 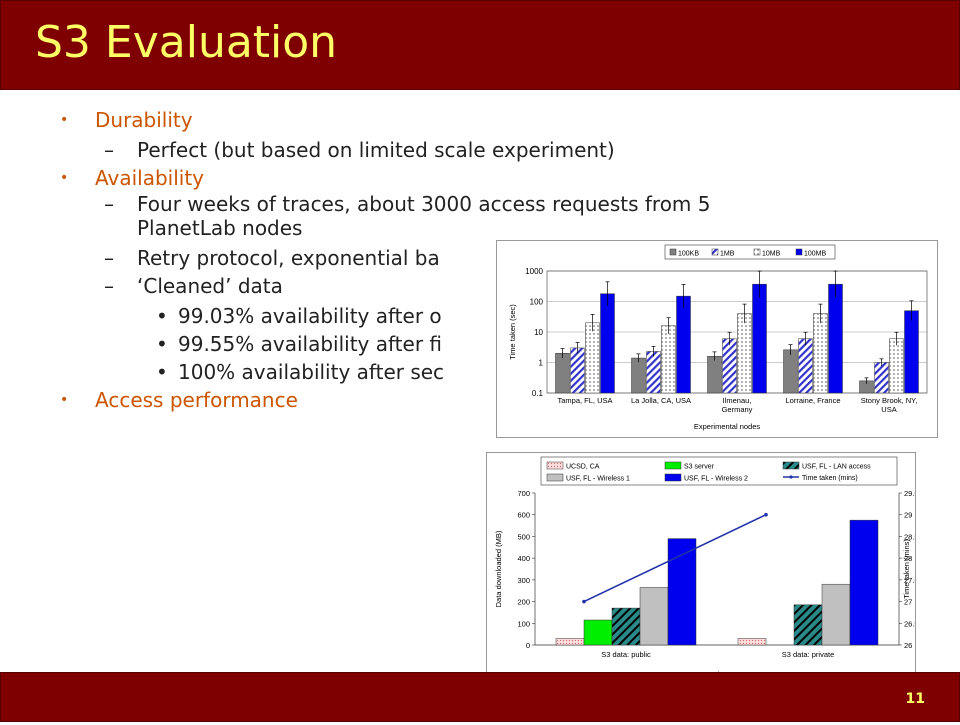 What do you see at coordinates (737, 400) in the screenshot?
I see `x-tick-label: Ilmenau,` at bounding box center [737, 400].